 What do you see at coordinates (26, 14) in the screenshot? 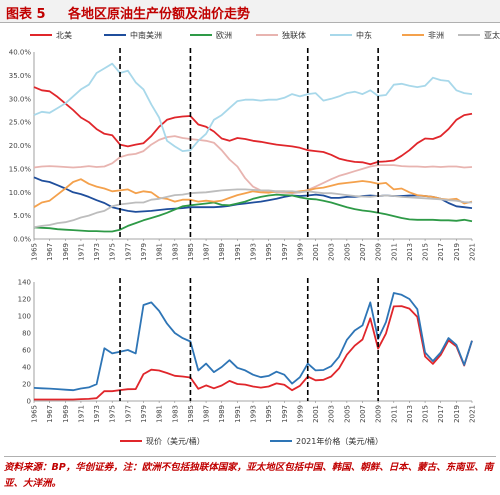
I see `figure-number: 图表 5` at bounding box center [26, 14].